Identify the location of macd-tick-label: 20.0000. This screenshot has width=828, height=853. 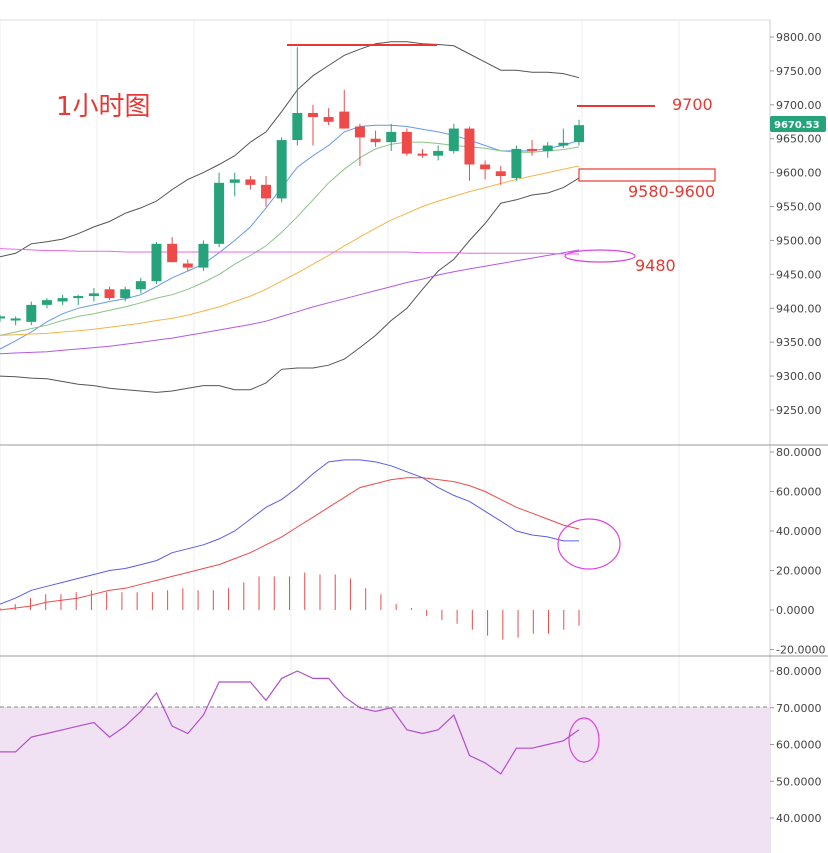
(799, 571).